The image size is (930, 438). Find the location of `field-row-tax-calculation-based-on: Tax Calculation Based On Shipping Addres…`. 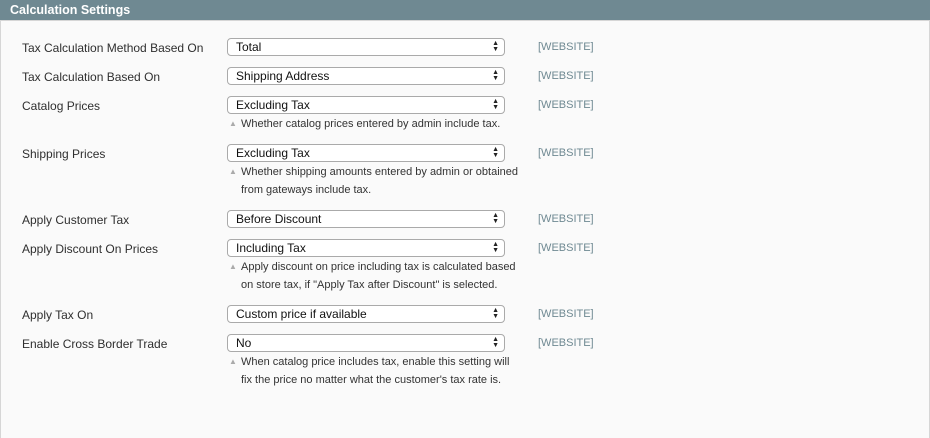

field-row-tax-calculation-based-on: Tax Calculation Based On Shipping Addres… is located at coordinates (465, 81).